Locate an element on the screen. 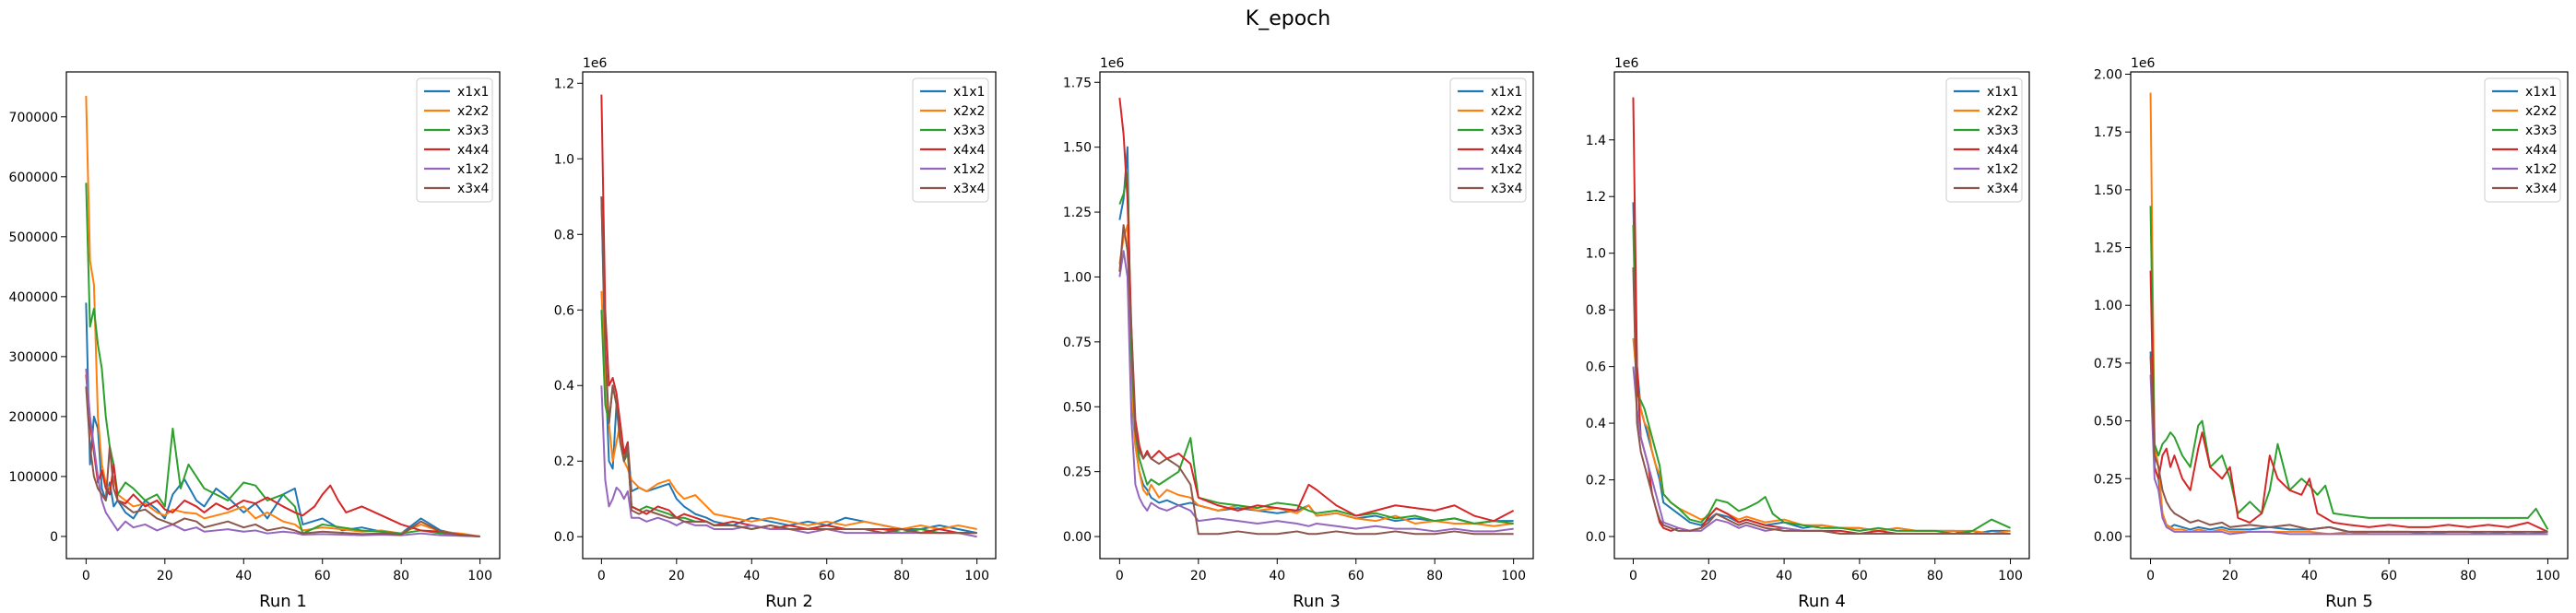 The image size is (2576, 613). y-tick-label: 600000 is located at coordinates (33, 178).